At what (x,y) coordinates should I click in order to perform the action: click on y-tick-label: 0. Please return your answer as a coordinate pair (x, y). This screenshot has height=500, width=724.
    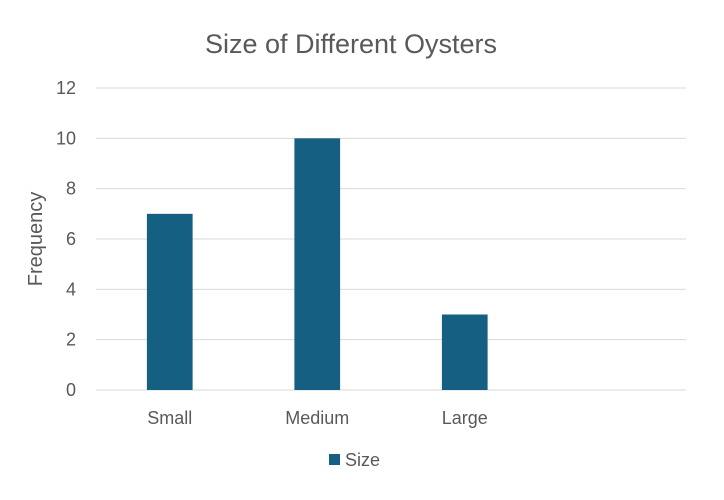
    Looking at the image, I should click on (71, 390).